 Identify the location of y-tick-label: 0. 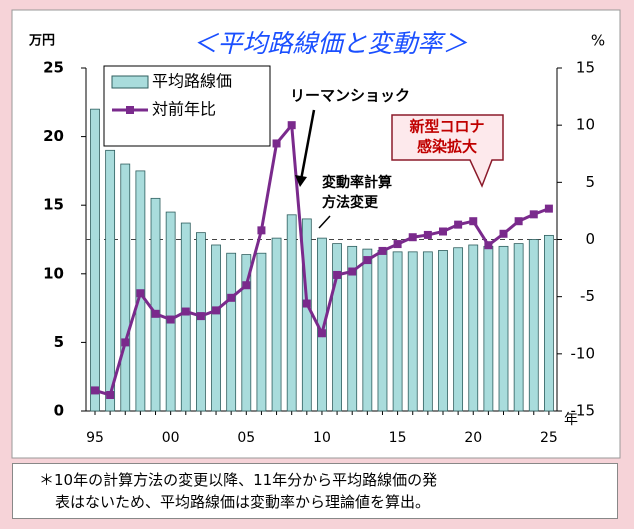
(59, 411).